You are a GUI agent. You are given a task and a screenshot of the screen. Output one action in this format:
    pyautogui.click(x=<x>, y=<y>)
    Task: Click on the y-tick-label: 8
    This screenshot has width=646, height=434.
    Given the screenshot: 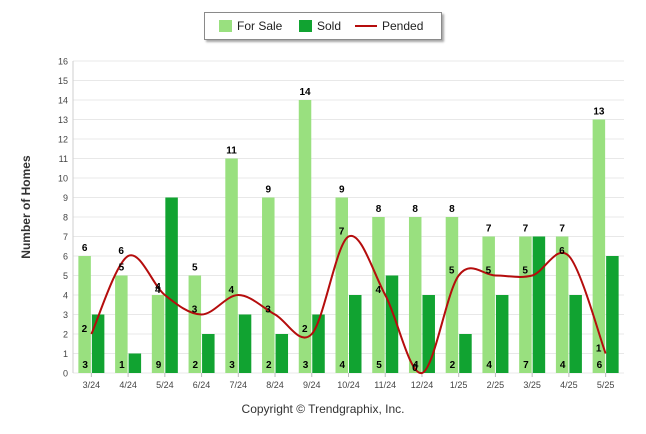 What is the action you would take?
    pyautogui.click(x=65, y=218)
    